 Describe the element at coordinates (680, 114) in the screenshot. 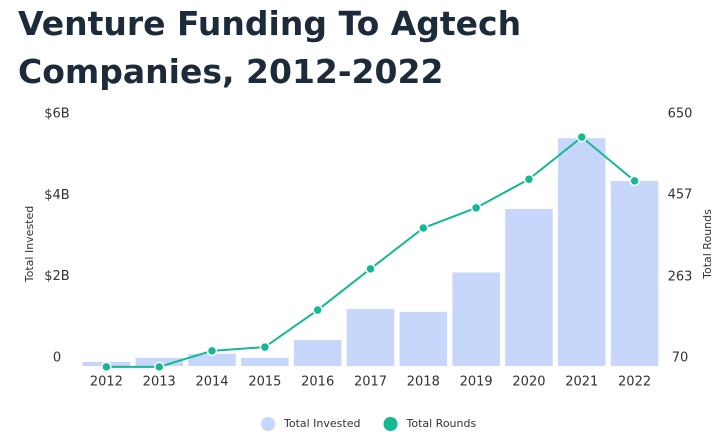

I see `y2-tick-label: 650` at that location.